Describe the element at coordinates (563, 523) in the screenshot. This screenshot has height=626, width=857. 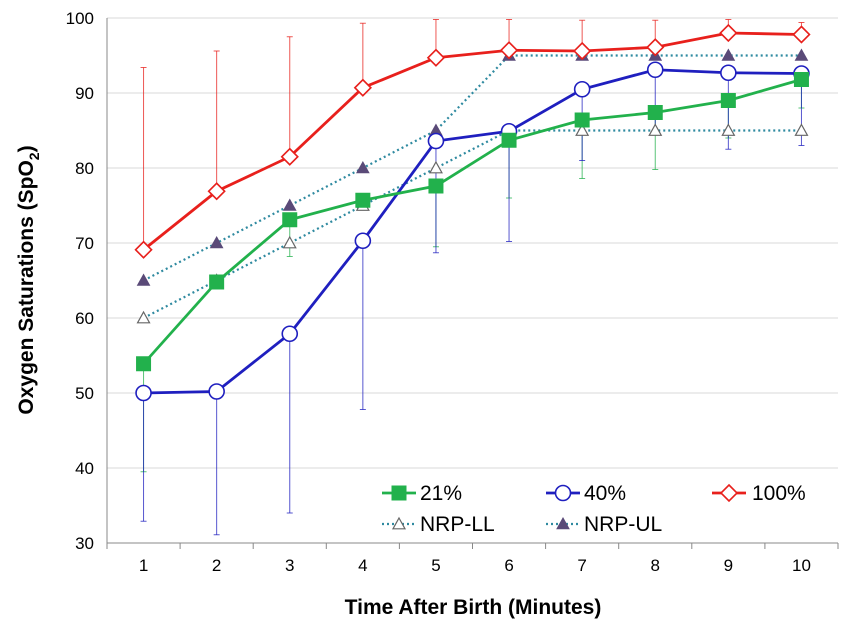
I see `legend-marker-nrp-ul` at that location.